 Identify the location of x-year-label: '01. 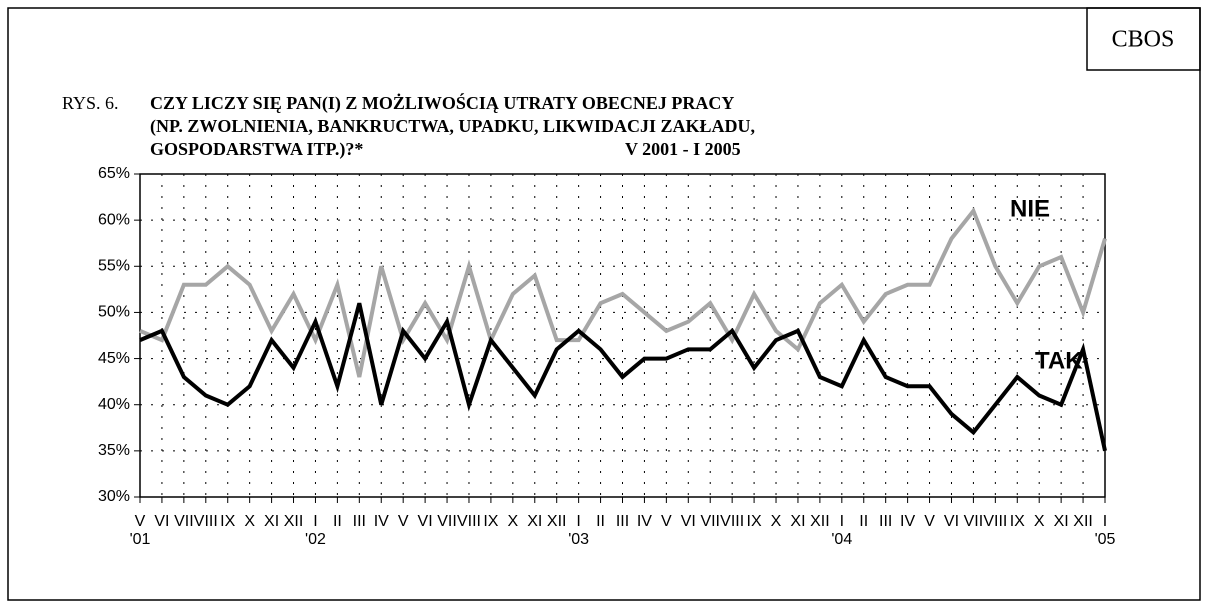
(140, 539).